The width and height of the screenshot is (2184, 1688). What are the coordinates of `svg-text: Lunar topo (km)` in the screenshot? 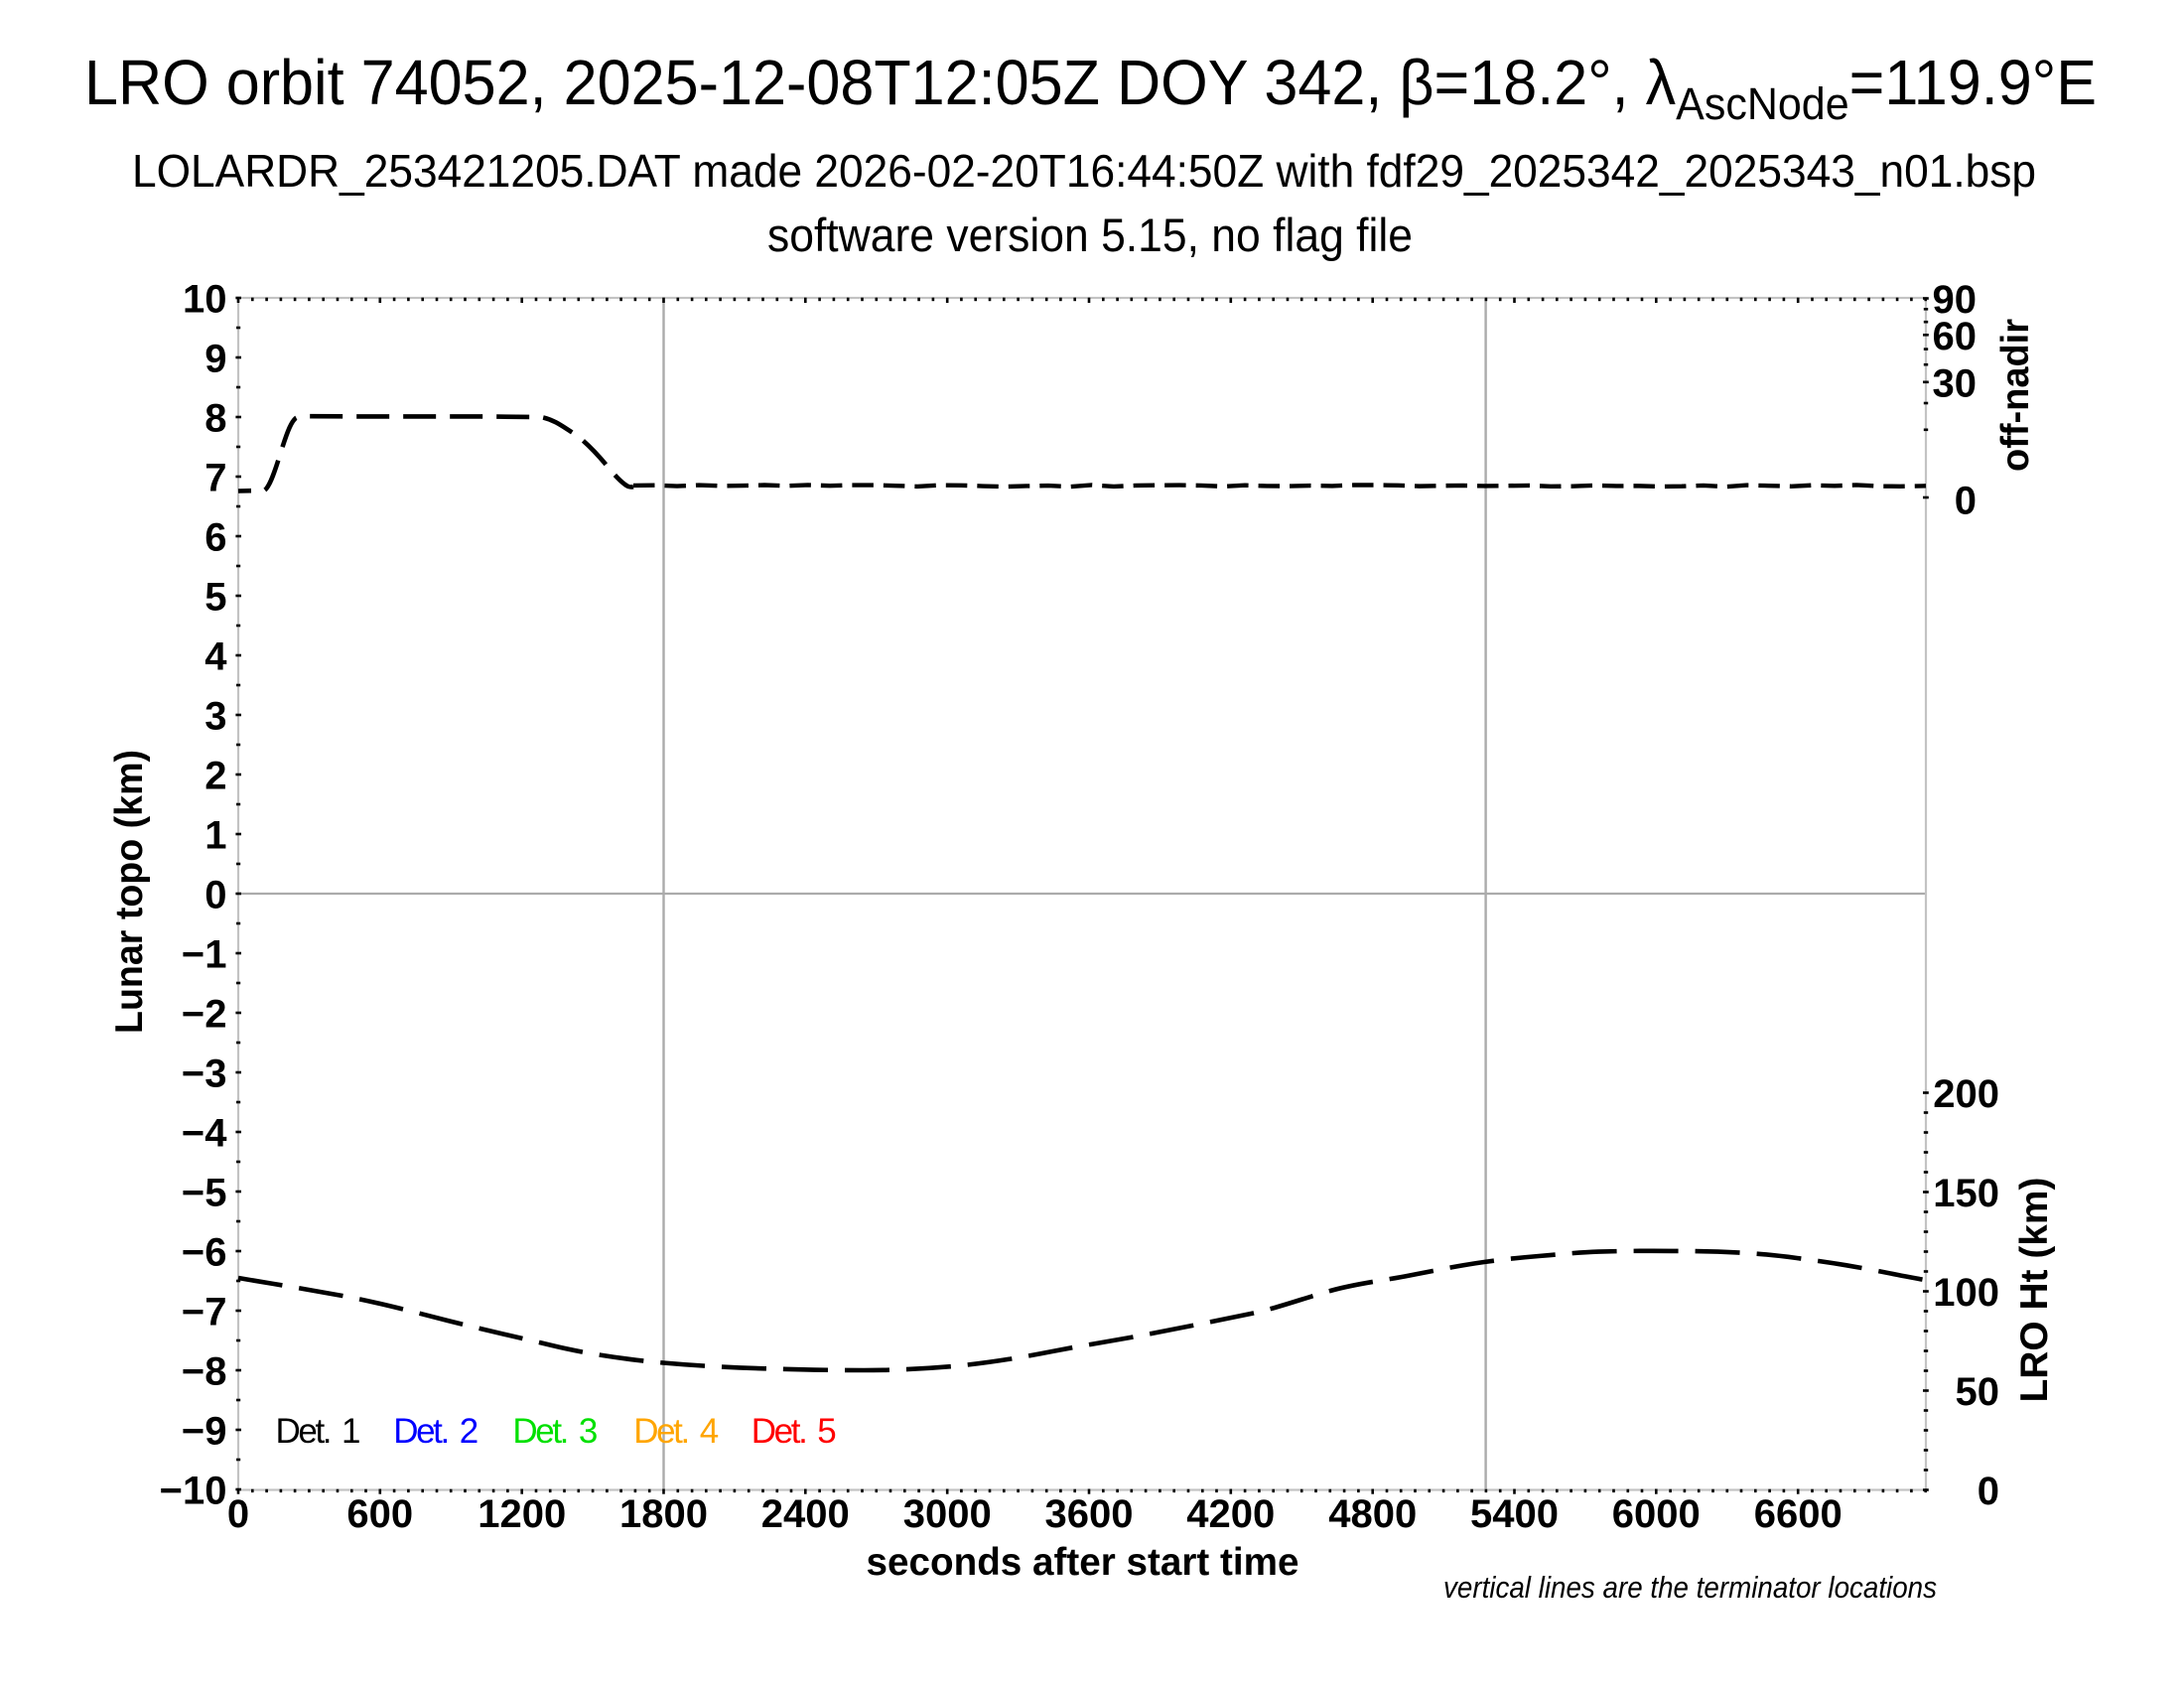 It's located at (129, 892).